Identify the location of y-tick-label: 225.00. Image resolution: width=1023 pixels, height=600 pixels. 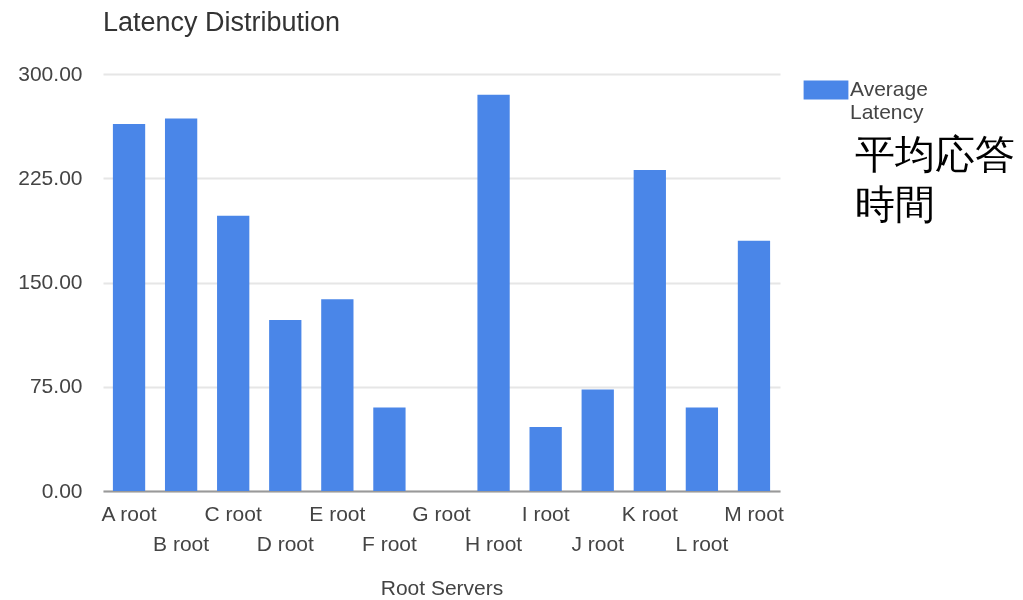
(50, 177).